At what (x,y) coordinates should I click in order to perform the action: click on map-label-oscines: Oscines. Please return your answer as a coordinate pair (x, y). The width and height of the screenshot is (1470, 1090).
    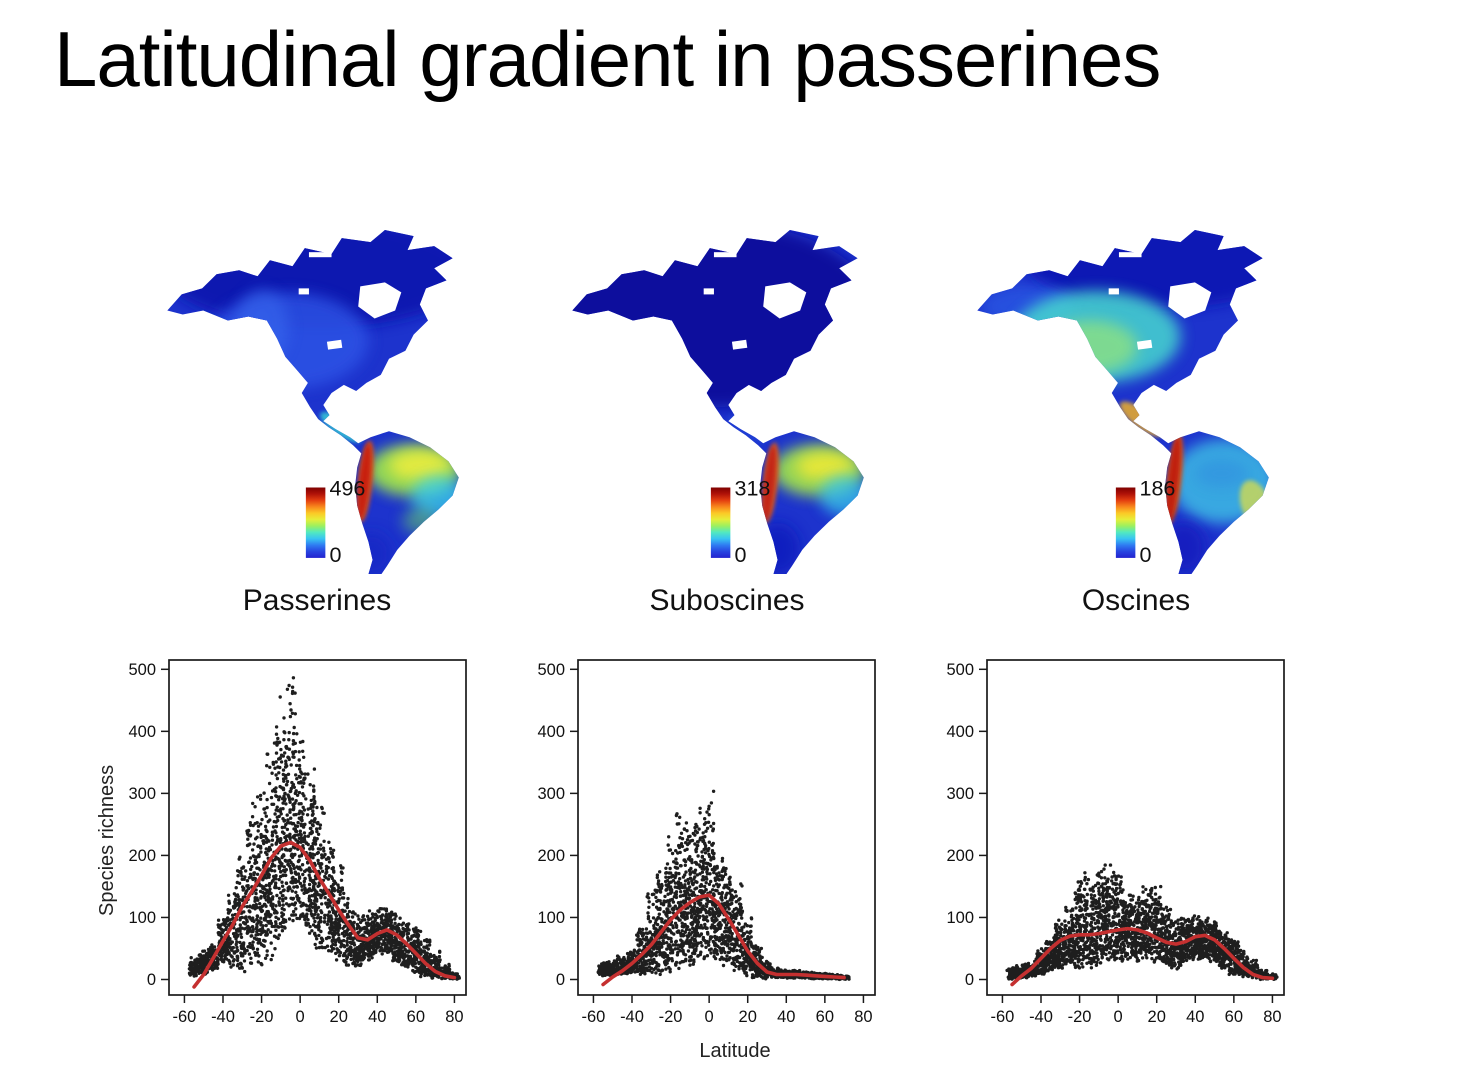
    Looking at the image, I should click on (1136, 600).